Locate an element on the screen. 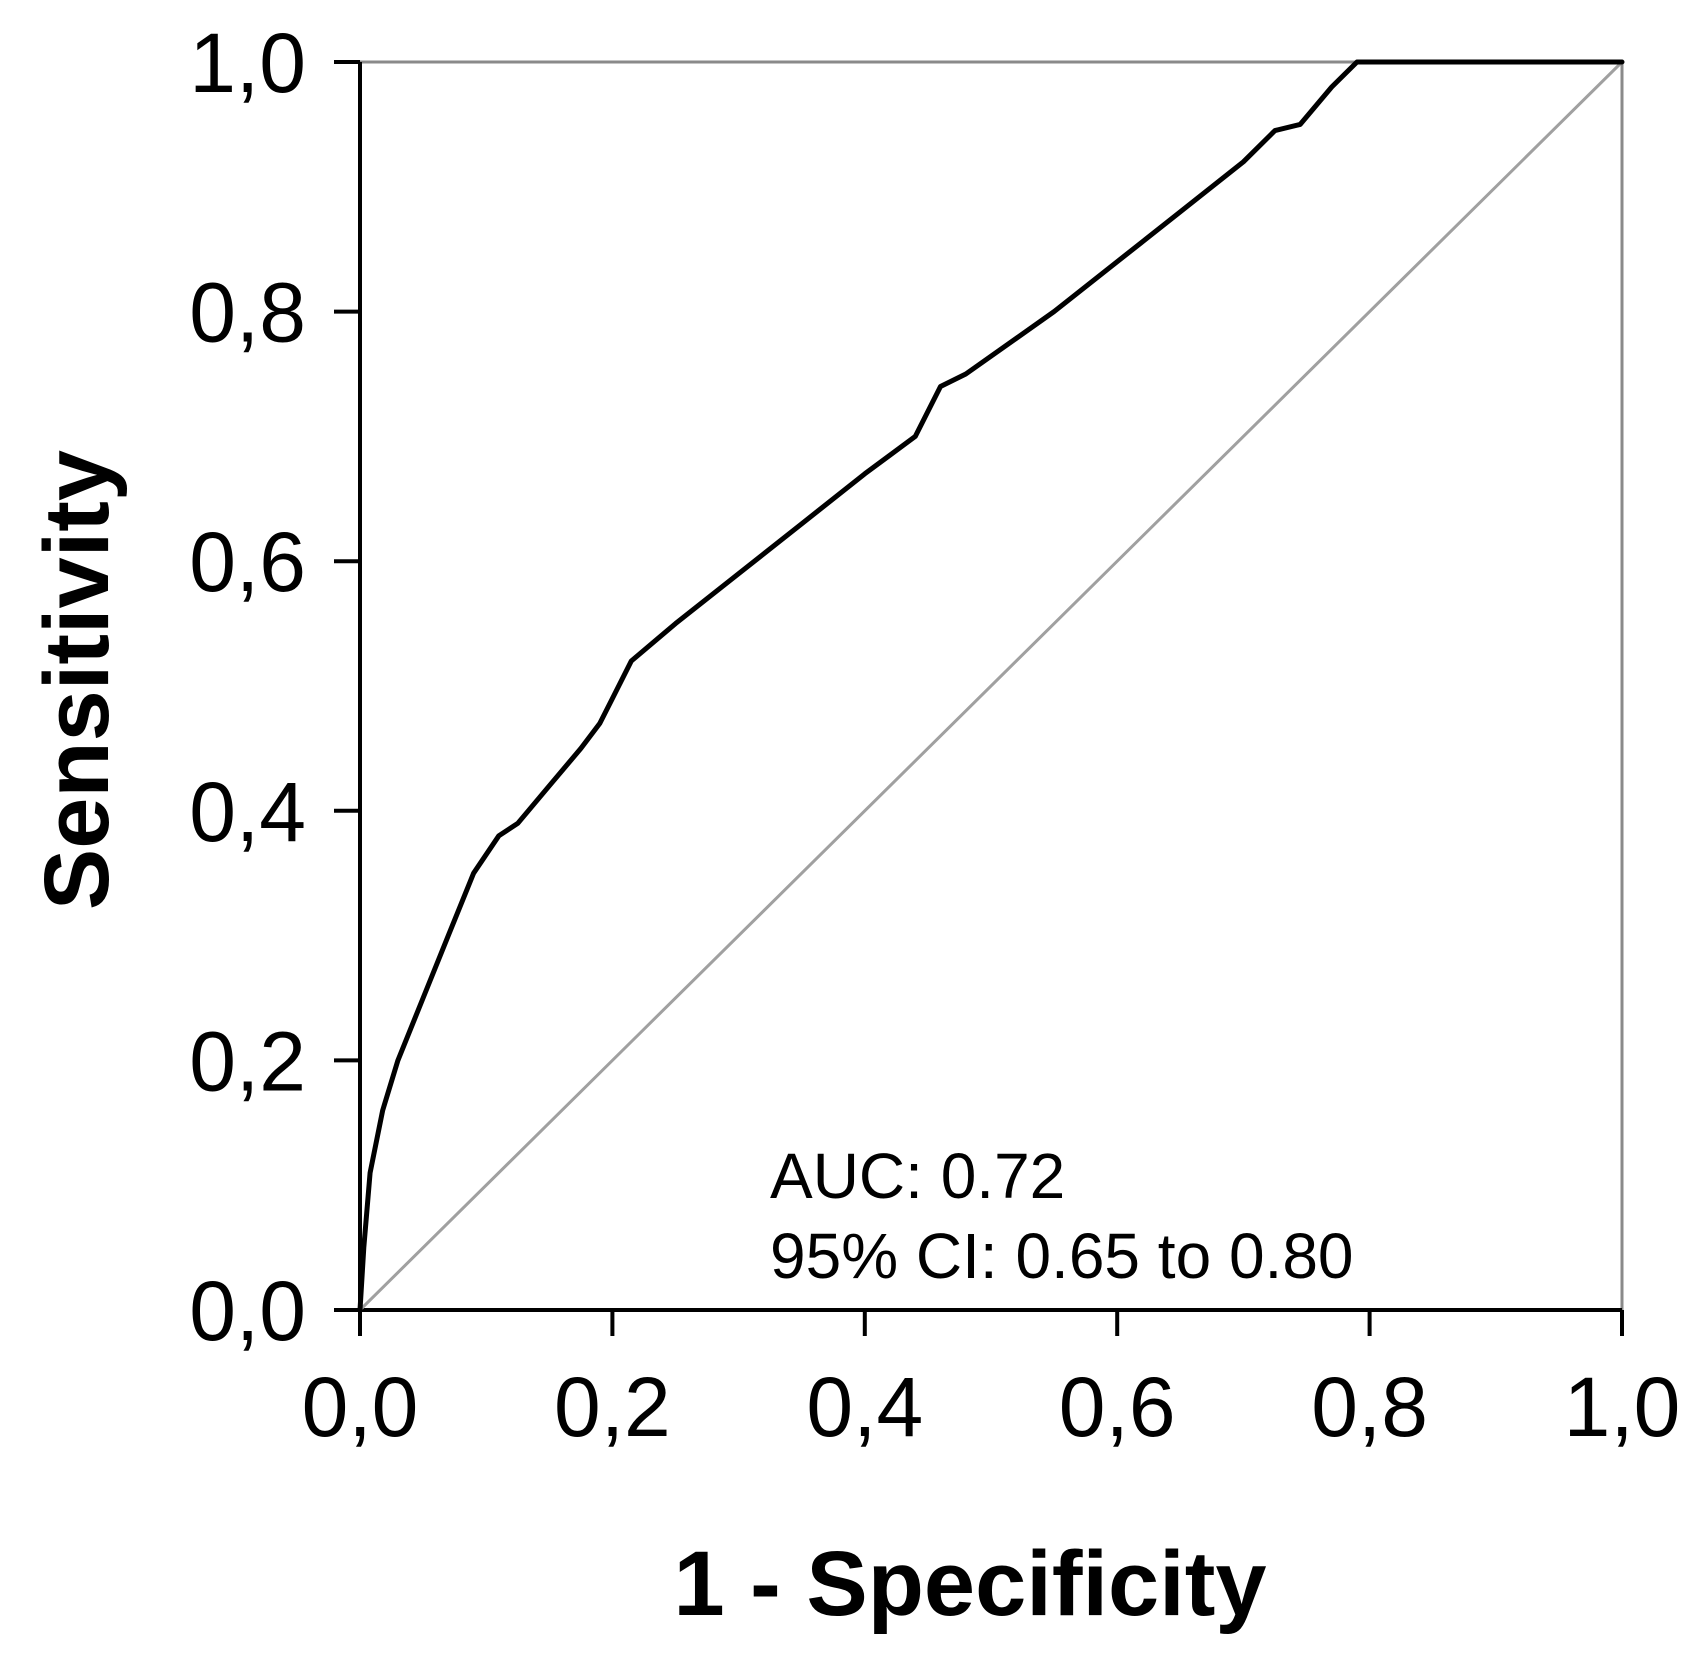  y-tick-label: 0,6 is located at coordinates (247, 562).